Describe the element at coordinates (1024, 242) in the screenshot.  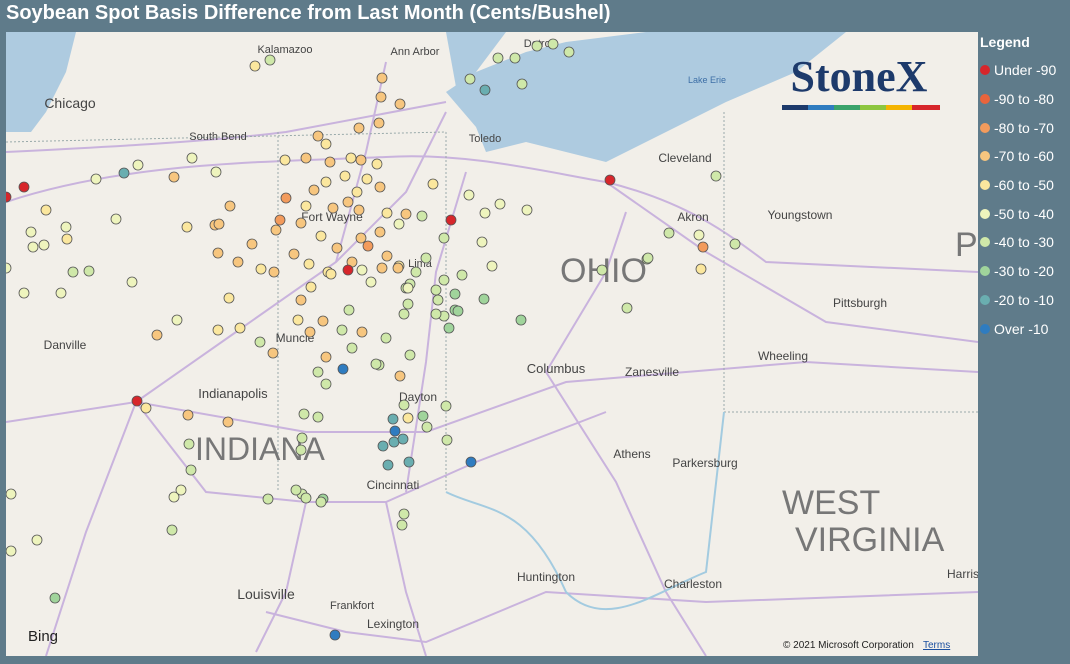
I see `legend-item: -40 to -30` at that location.